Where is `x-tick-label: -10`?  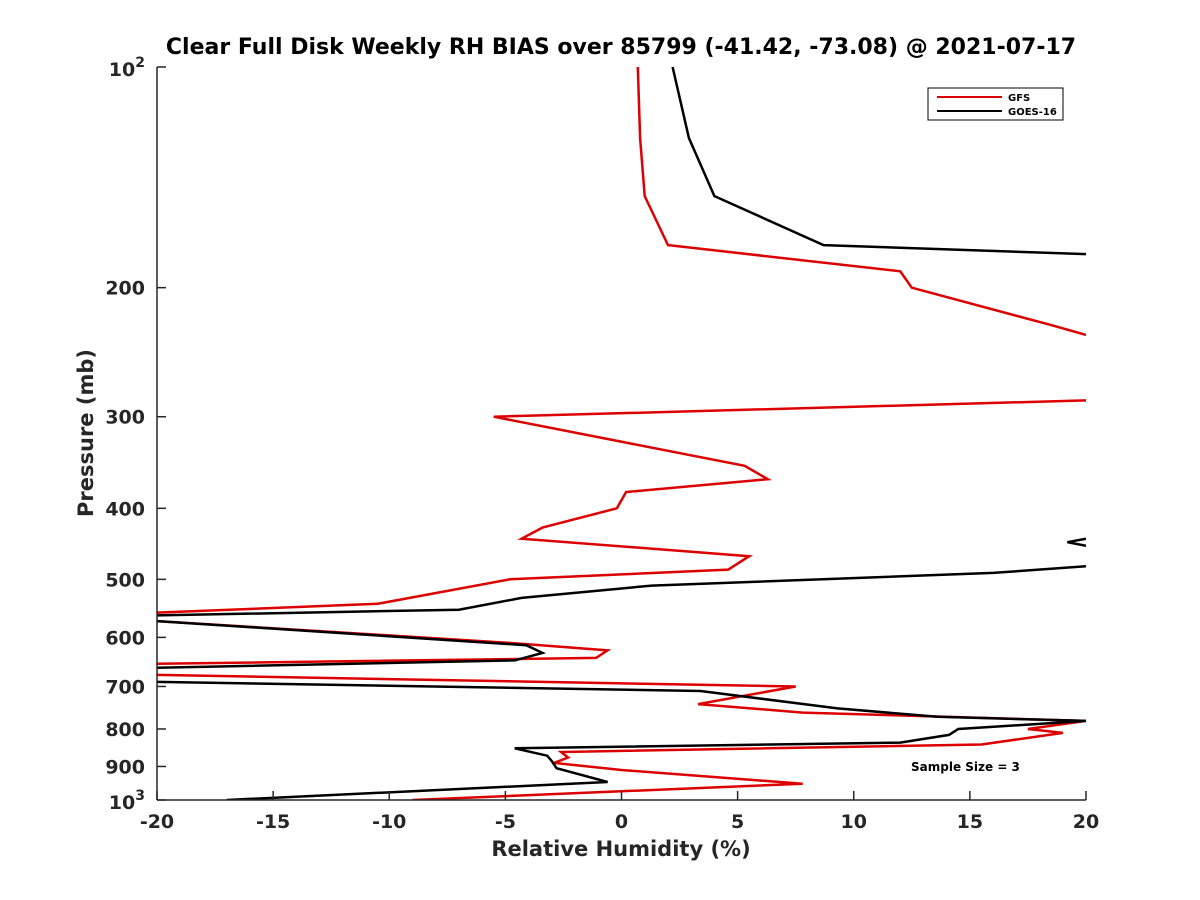 x-tick-label: -10 is located at coordinates (389, 822).